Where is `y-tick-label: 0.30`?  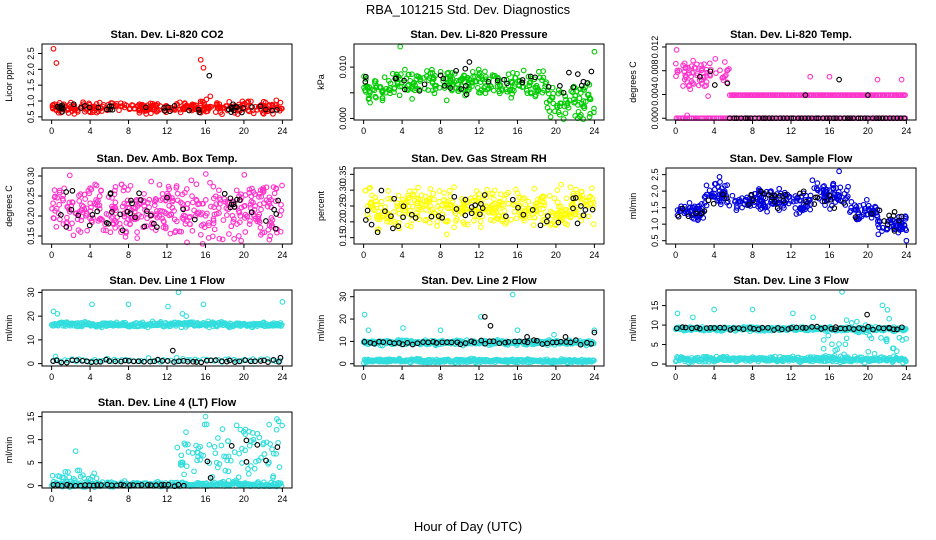
y-tick-label: 0.30 is located at coordinates (343, 190).